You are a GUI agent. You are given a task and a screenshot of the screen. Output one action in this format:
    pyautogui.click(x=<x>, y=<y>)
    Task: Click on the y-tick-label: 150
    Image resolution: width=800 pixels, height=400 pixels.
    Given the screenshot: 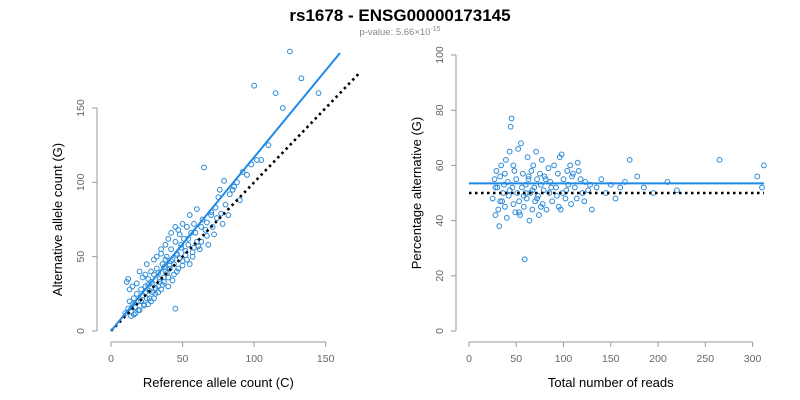 What is the action you would take?
    pyautogui.click(x=81, y=108)
    